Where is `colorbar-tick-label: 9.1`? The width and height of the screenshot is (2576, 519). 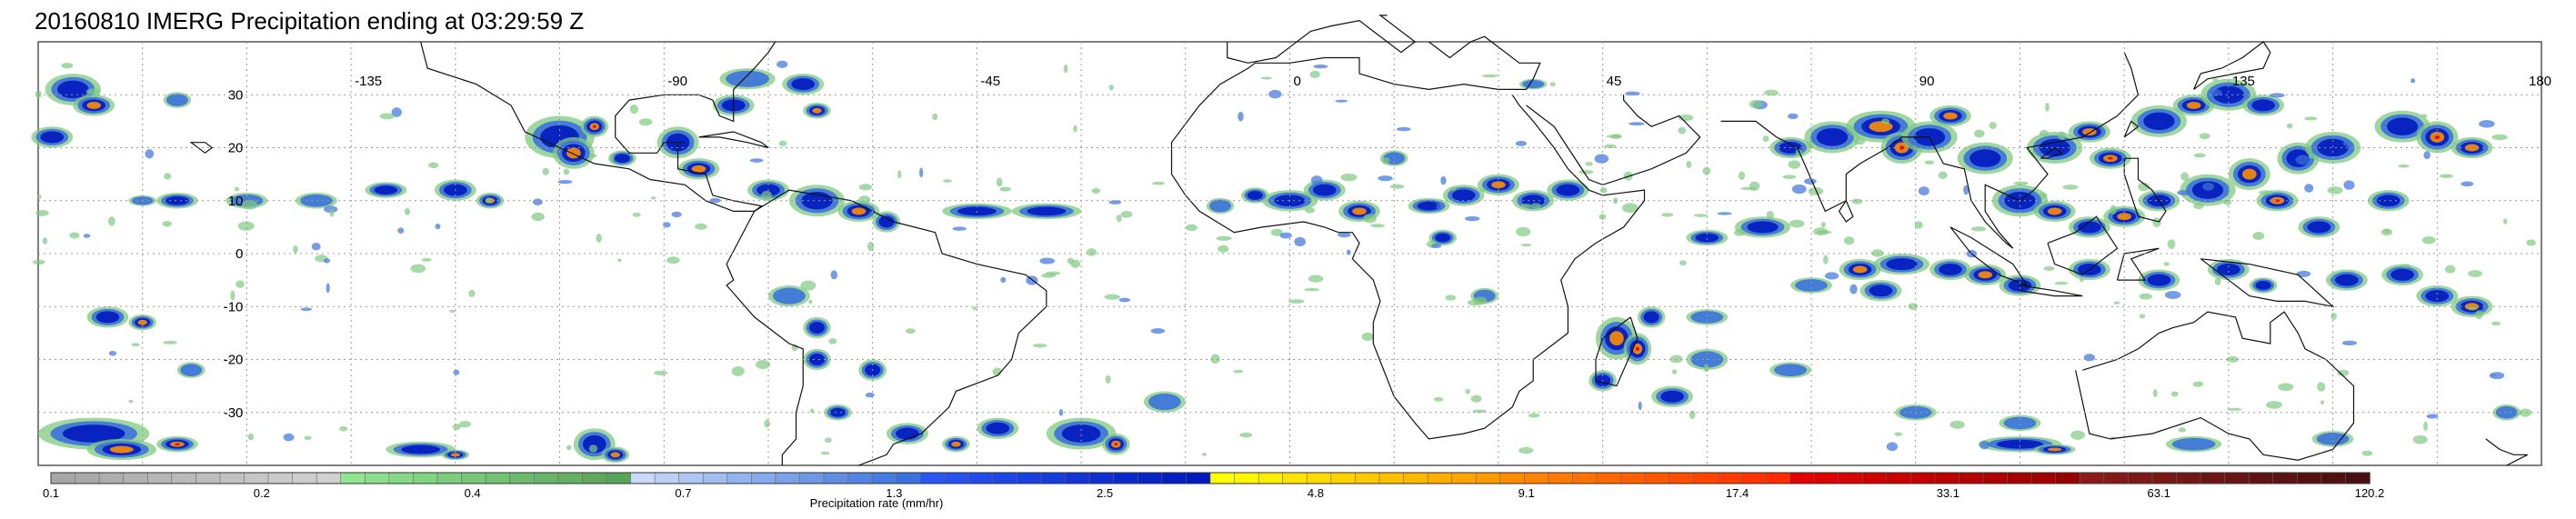 colorbar-tick-label: 9.1 is located at coordinates (1526, 493).